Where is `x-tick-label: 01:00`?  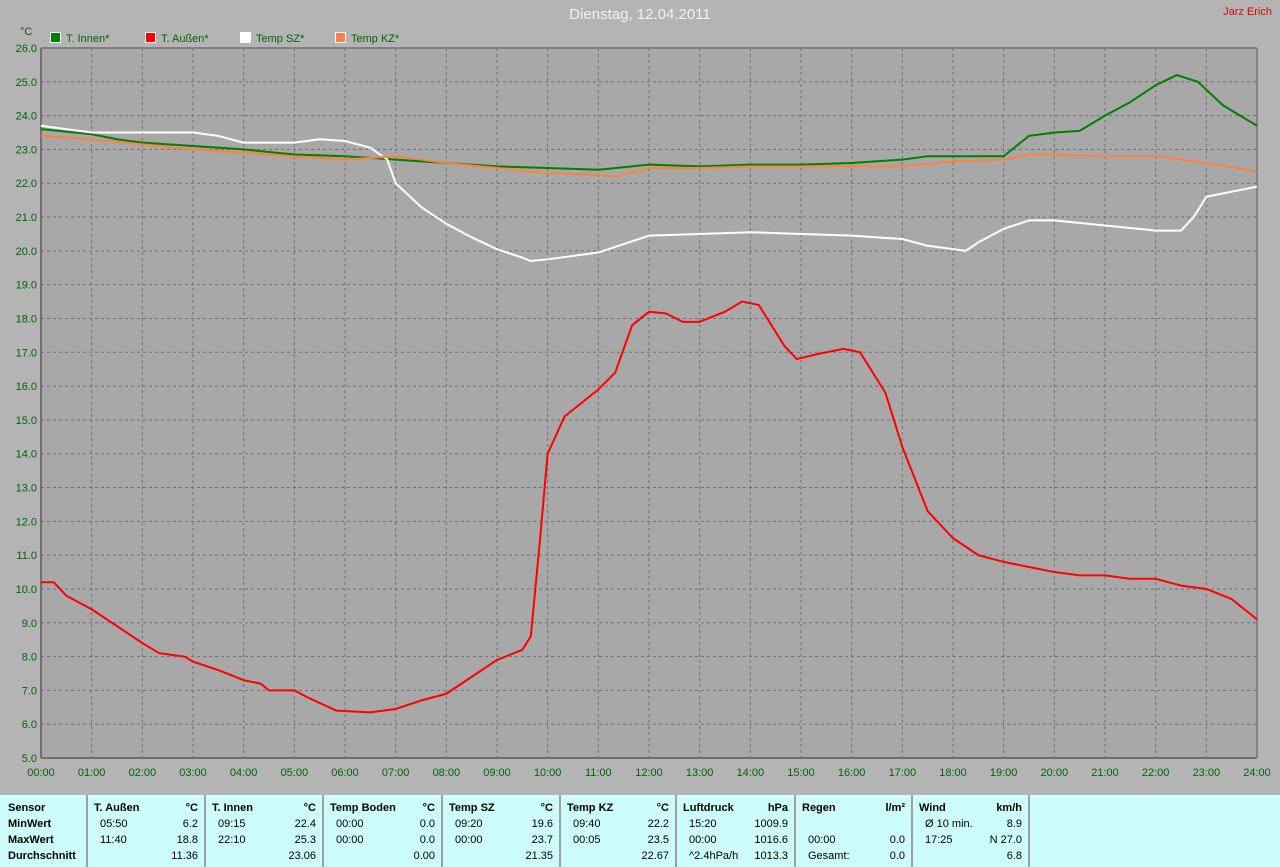
x-tick-label: 01:00 is located at coordinates (92, 773).